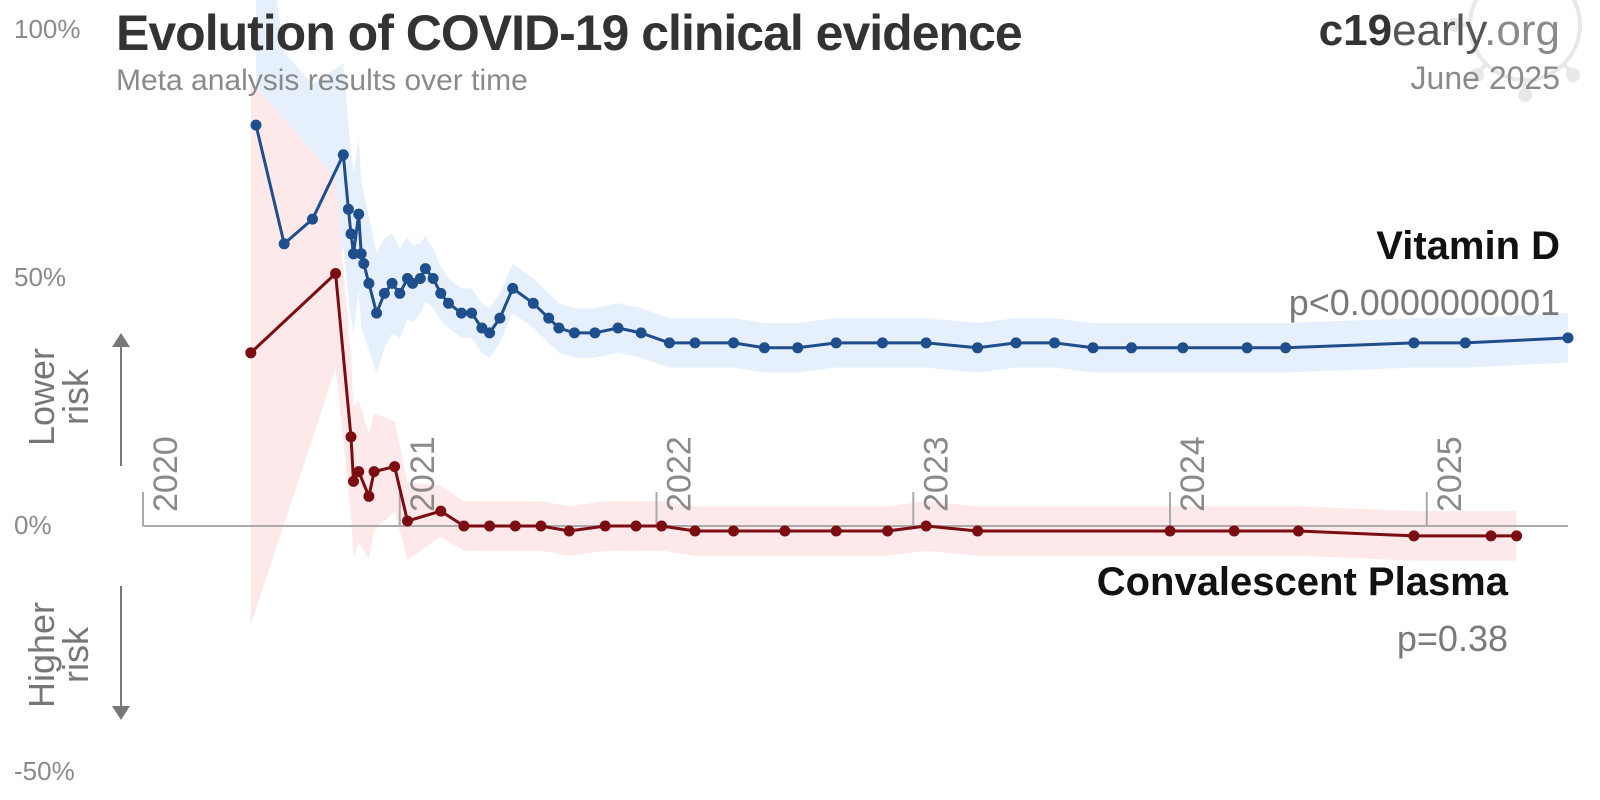  What do you see at coordinates (1522, 30) in the screenshot?
I see `brand-tld: .org` at bounding box center [1522, 30].